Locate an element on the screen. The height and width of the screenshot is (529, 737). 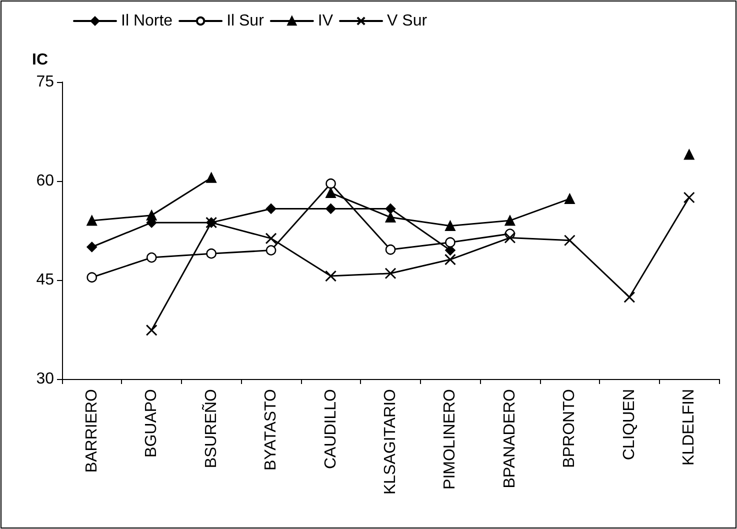
legend-label: V Sur is located at coordinates (407, 21).